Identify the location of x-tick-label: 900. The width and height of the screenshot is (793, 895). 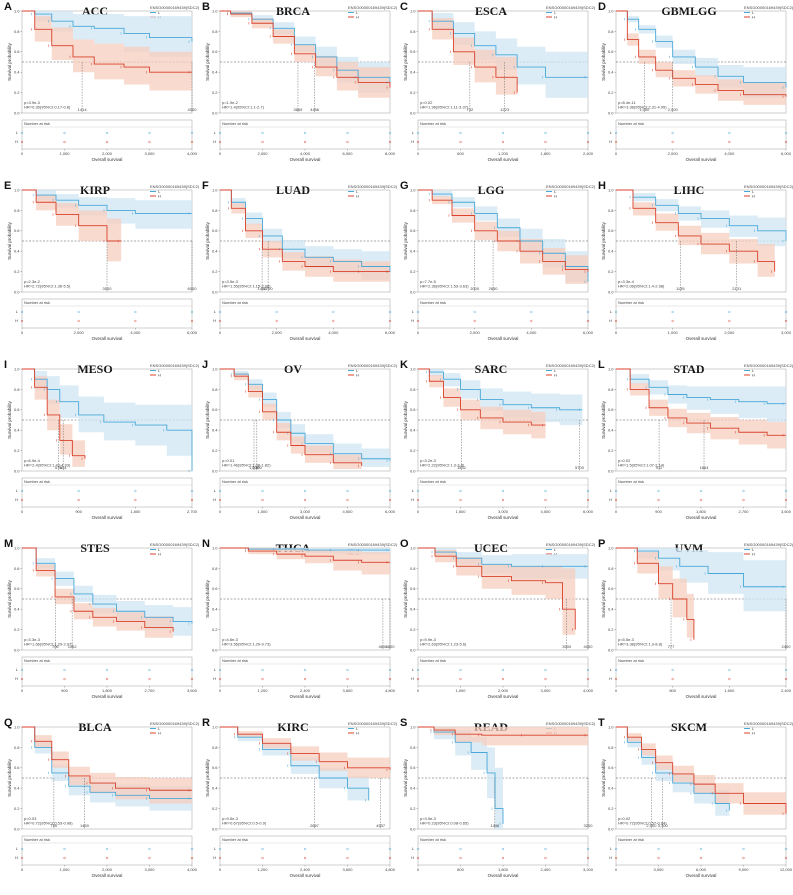
(64, 690).